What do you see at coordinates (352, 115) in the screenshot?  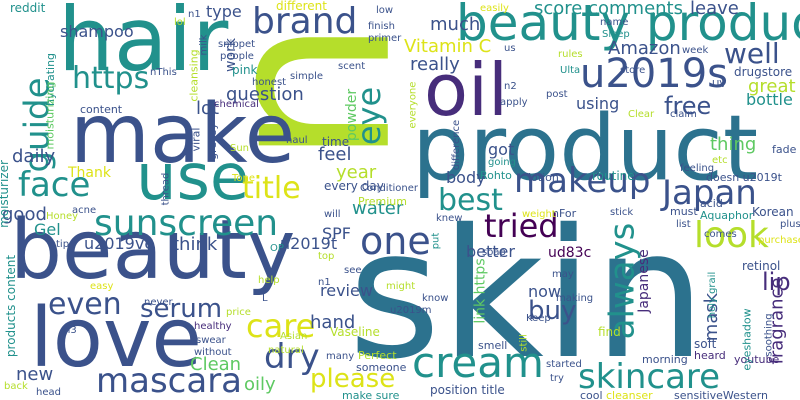 I see `word-powder: powder` at bounding box center [352, 115].